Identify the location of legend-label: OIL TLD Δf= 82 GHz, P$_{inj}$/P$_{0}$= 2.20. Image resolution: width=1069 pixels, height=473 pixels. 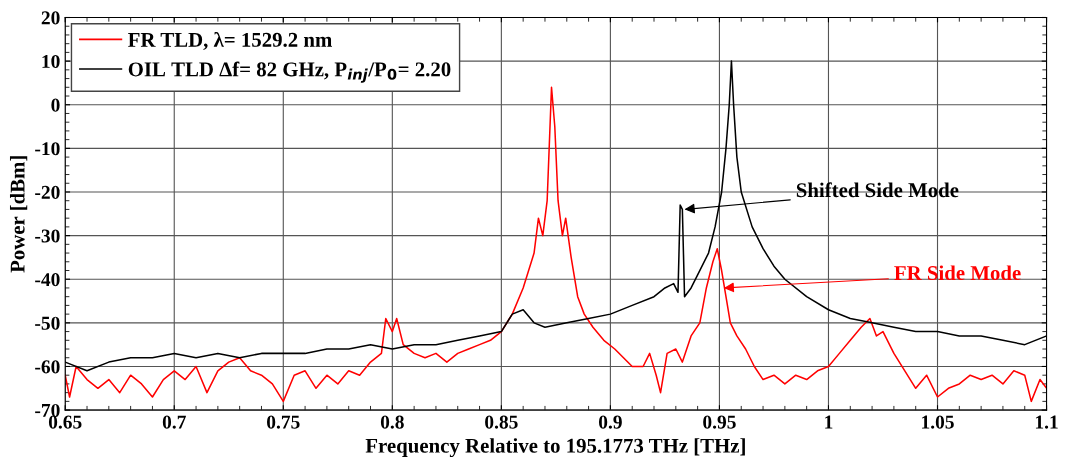
(289, 72).